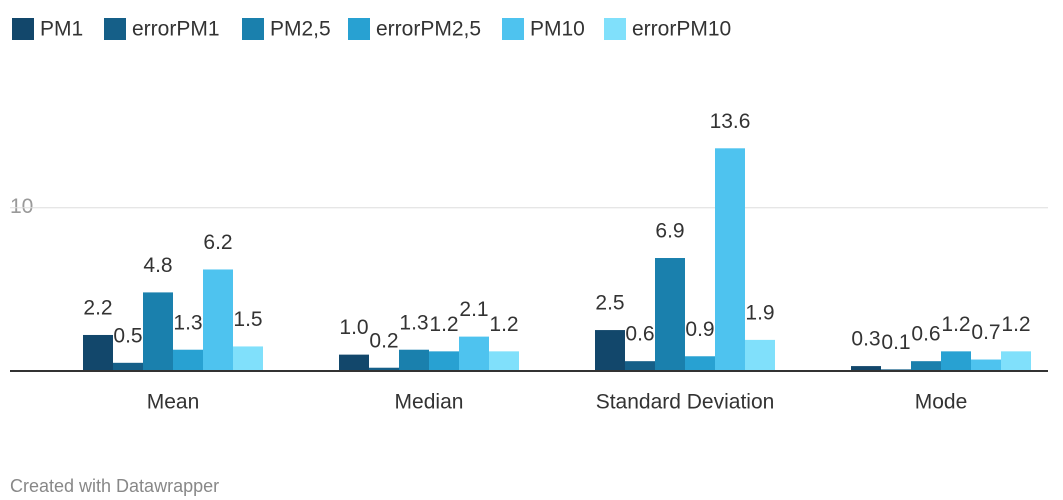 This screenshot has height=500, width=1063. I want to click on value-label: 2.5, so click(609, 303).